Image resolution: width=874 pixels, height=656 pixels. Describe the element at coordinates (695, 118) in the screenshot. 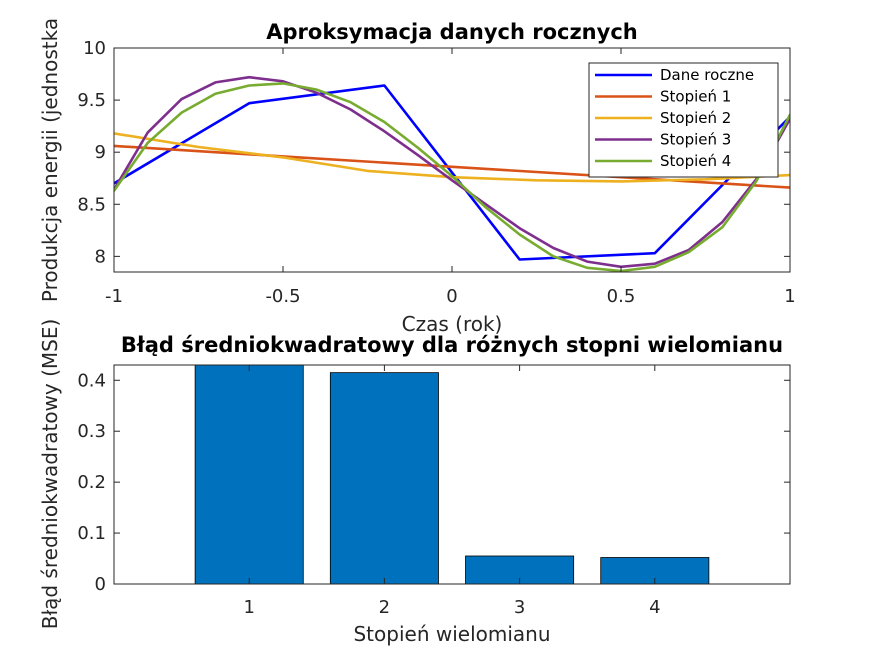

I see `legend-label: Stopień 2` at that location.